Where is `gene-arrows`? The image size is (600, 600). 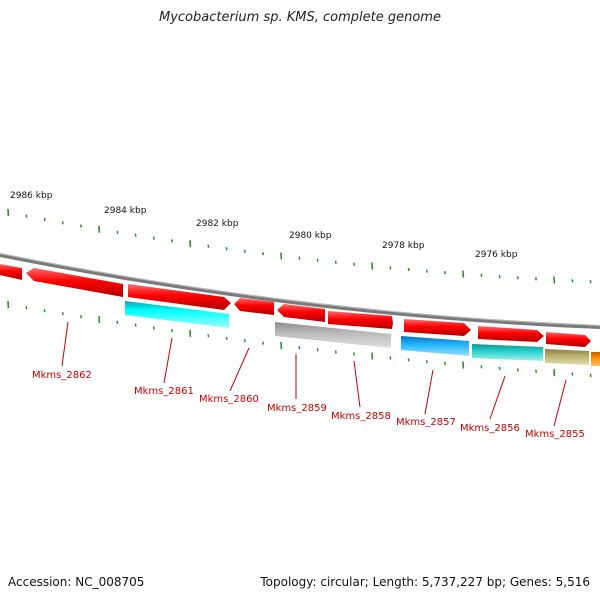
gene-arrows is located at coordinates (295, 305).